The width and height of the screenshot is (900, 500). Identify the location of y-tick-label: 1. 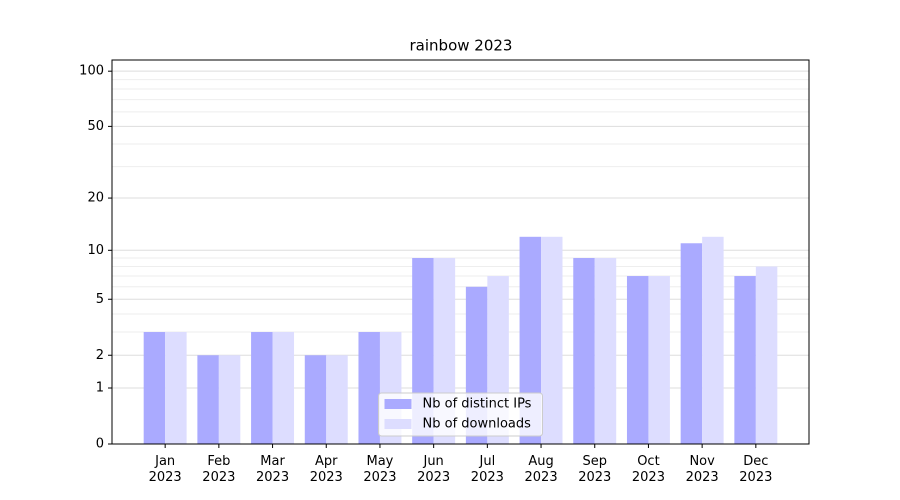
(100, 388).